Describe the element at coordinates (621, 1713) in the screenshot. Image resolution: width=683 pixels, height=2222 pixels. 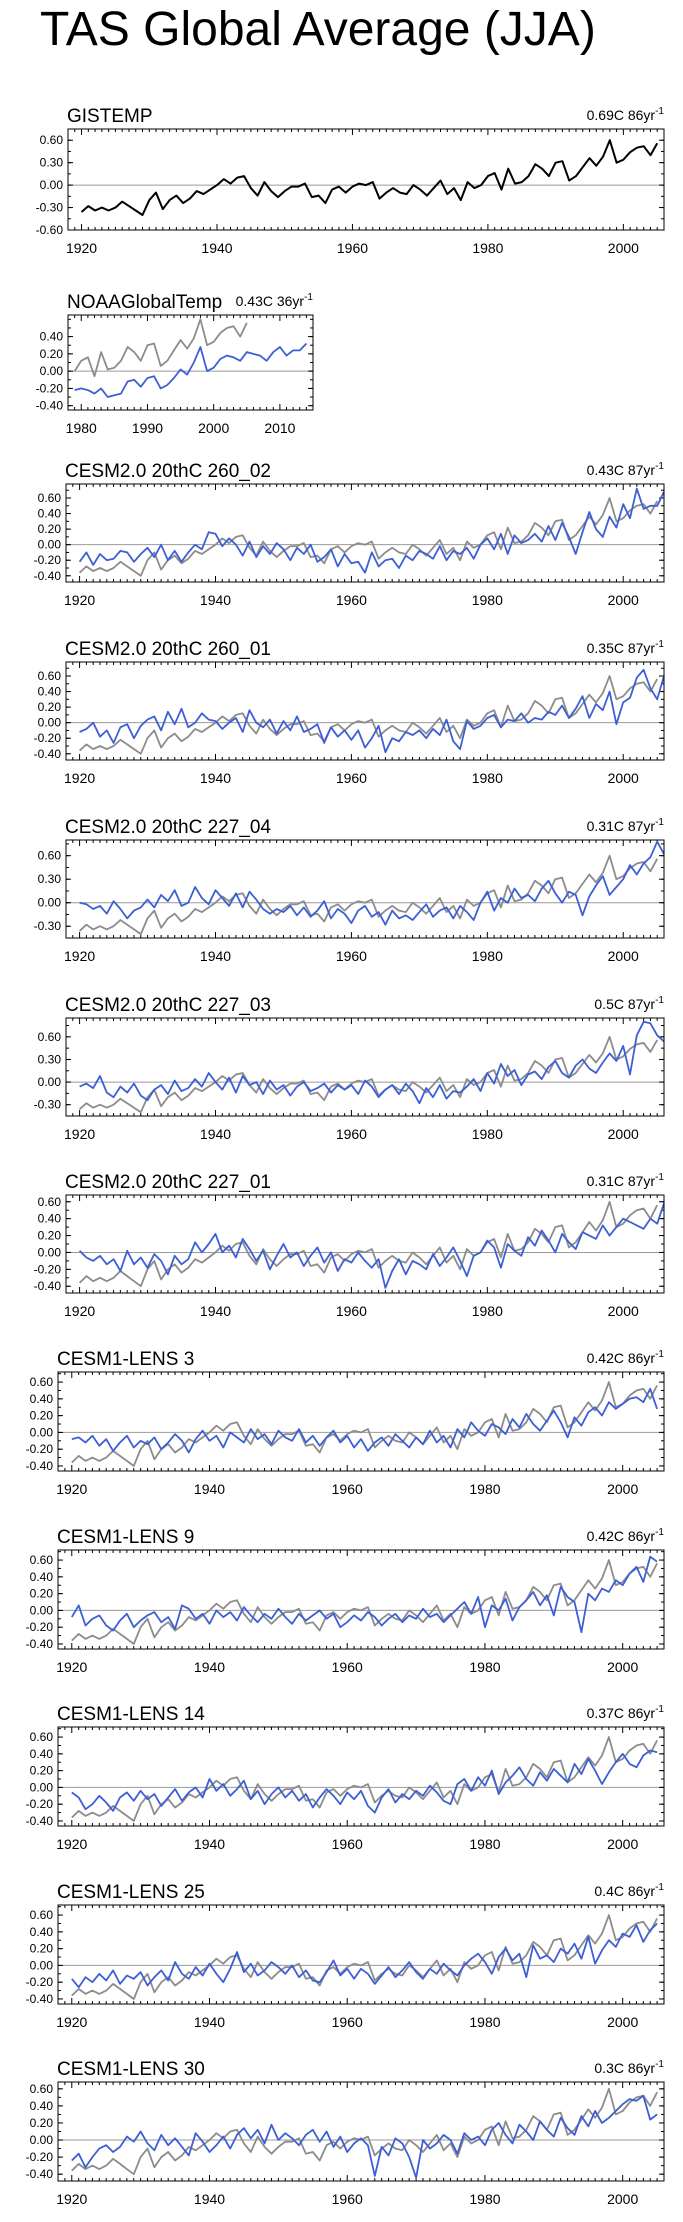
I see `trend-value: 0.37C 86yr` at that location.